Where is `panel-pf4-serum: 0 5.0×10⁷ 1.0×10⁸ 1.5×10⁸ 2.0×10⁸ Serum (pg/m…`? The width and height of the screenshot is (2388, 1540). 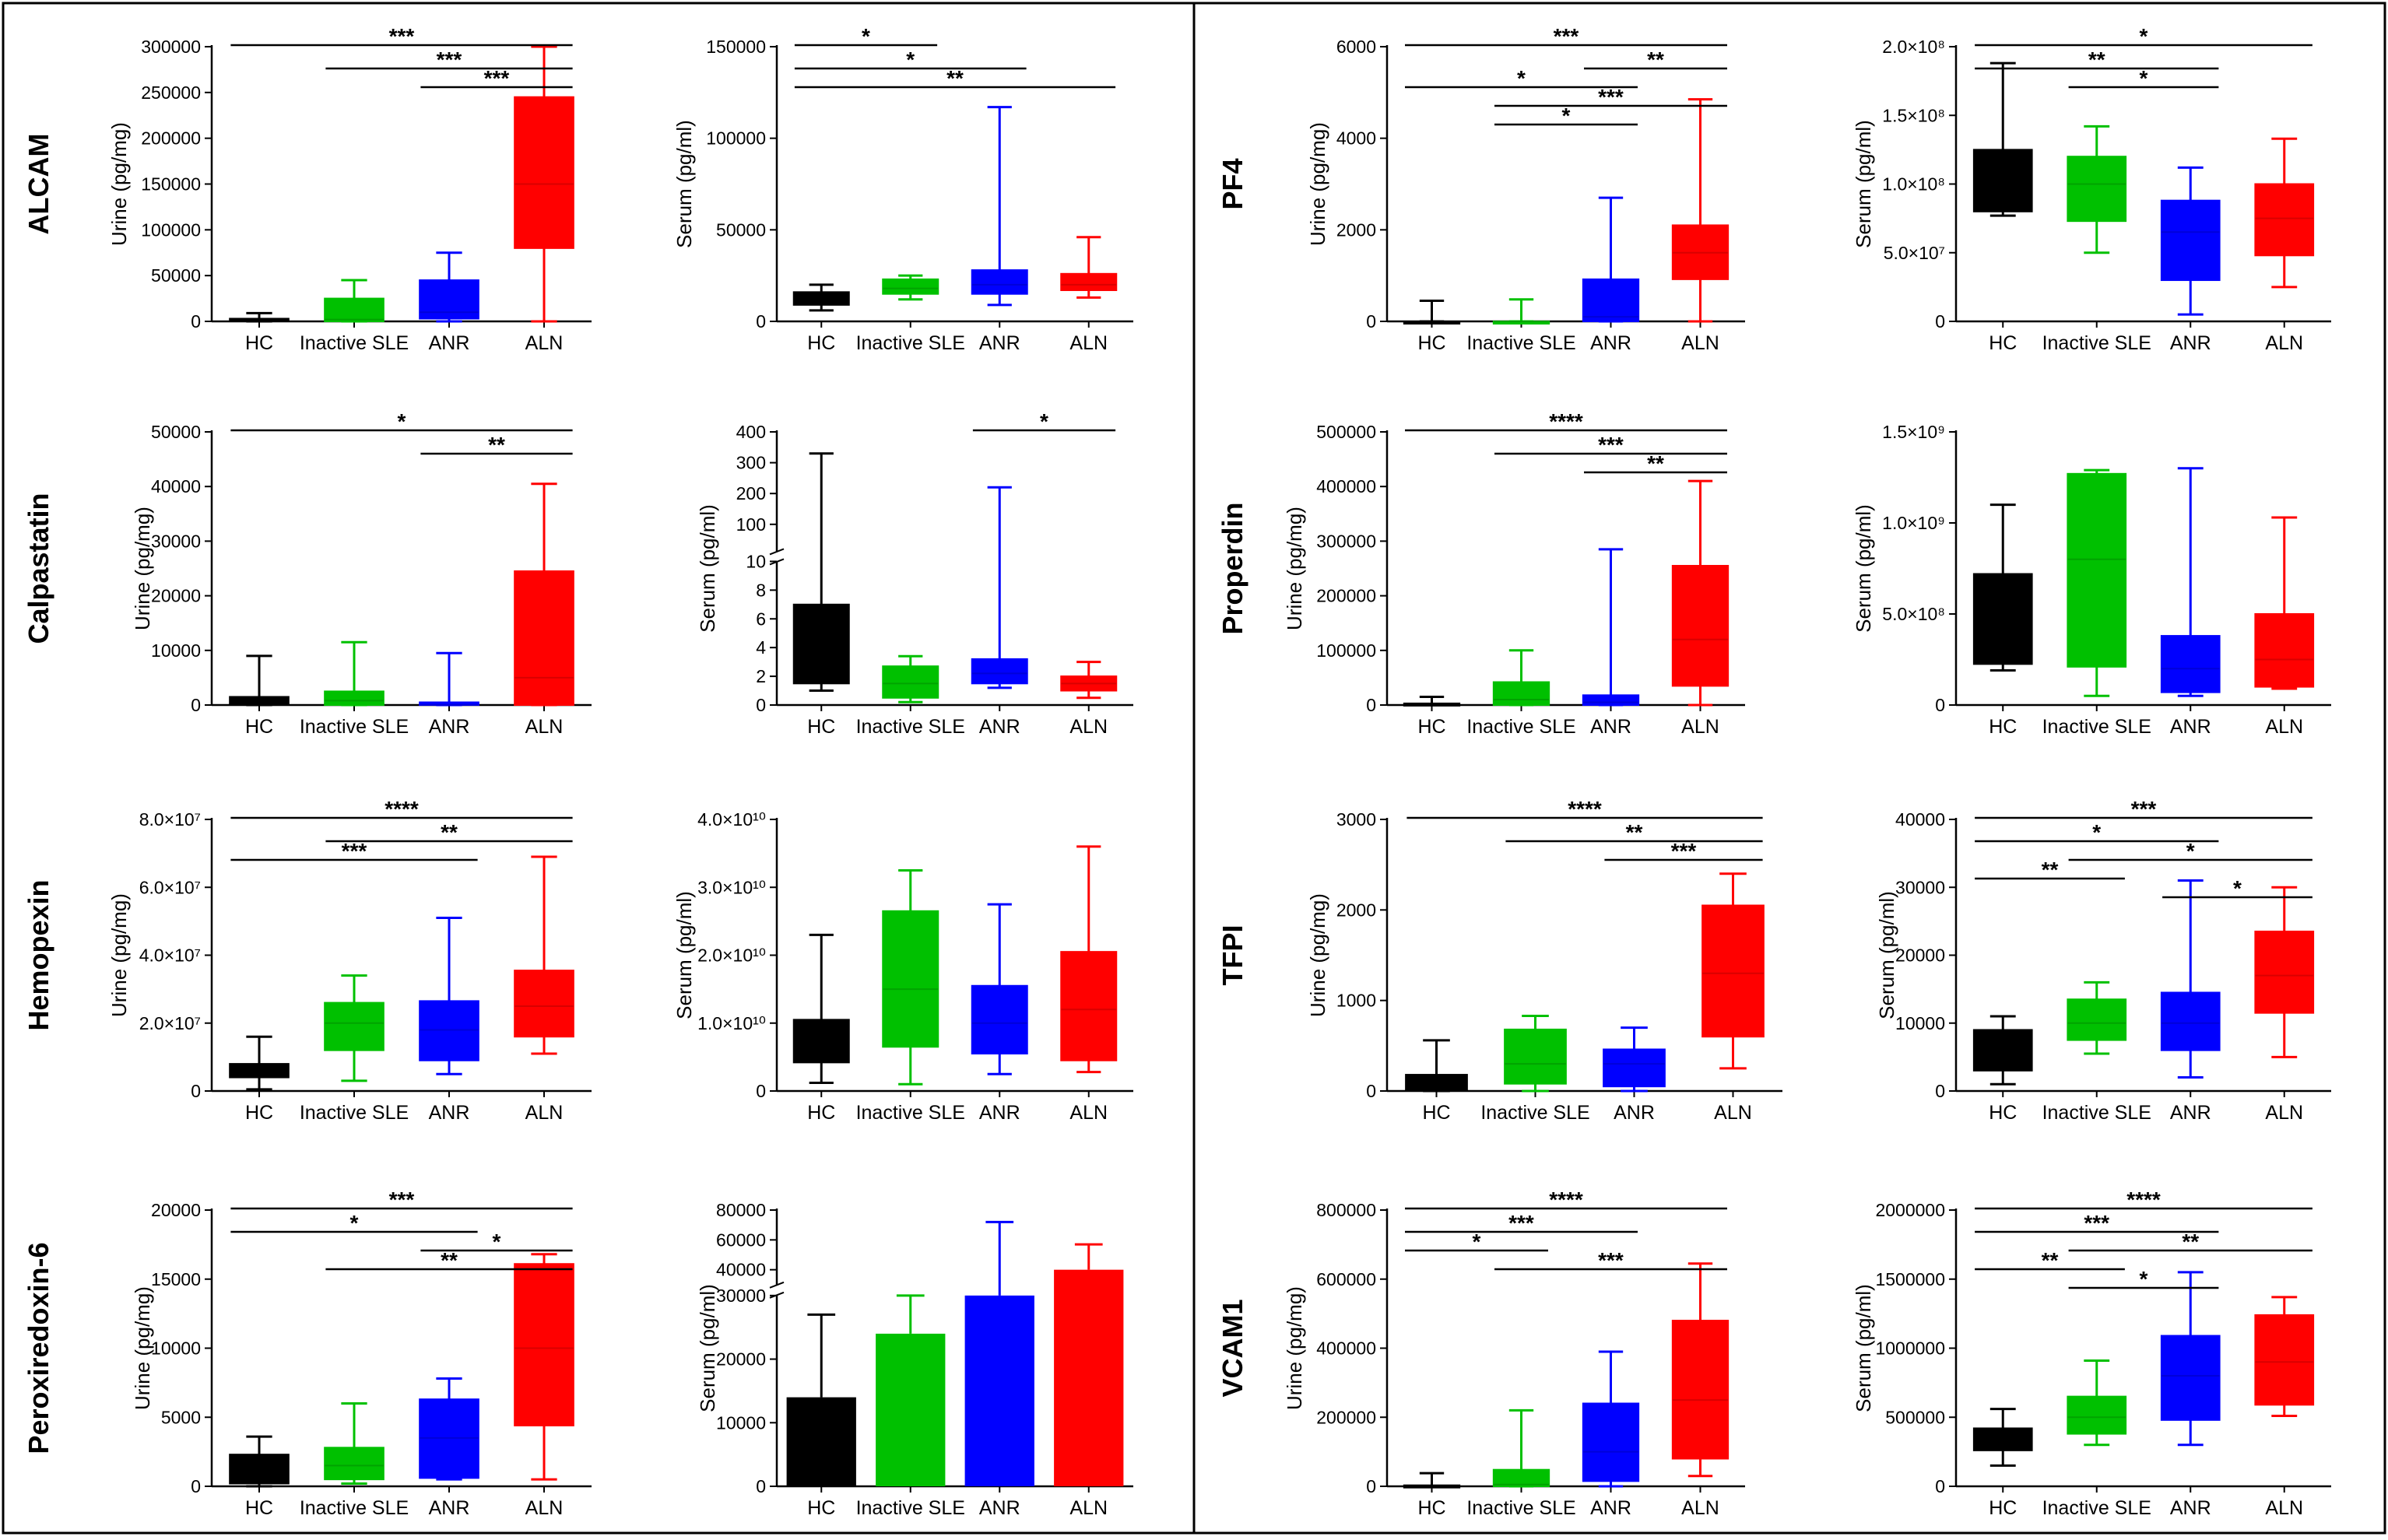
panel-pf4-serum: 0 5.0×10⁷ 1.0×10⁸ 1.5×10⁸ 2.0×10⁸ Serum (pg/m… is located at coordinates (2091, 189).